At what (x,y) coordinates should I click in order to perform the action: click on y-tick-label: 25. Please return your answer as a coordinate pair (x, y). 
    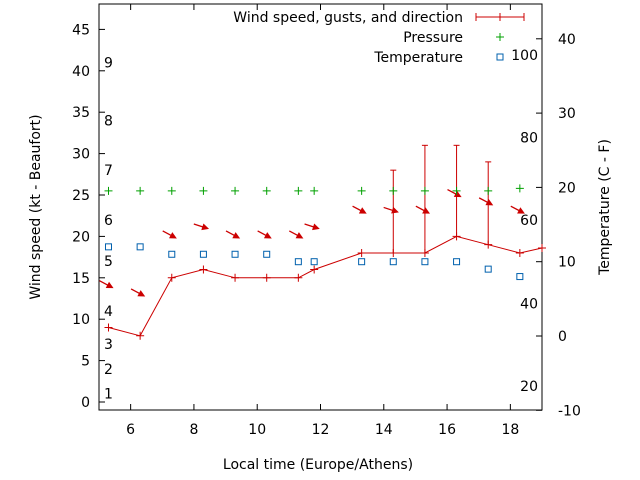
    Looking at the image, I should click on (81, 196).